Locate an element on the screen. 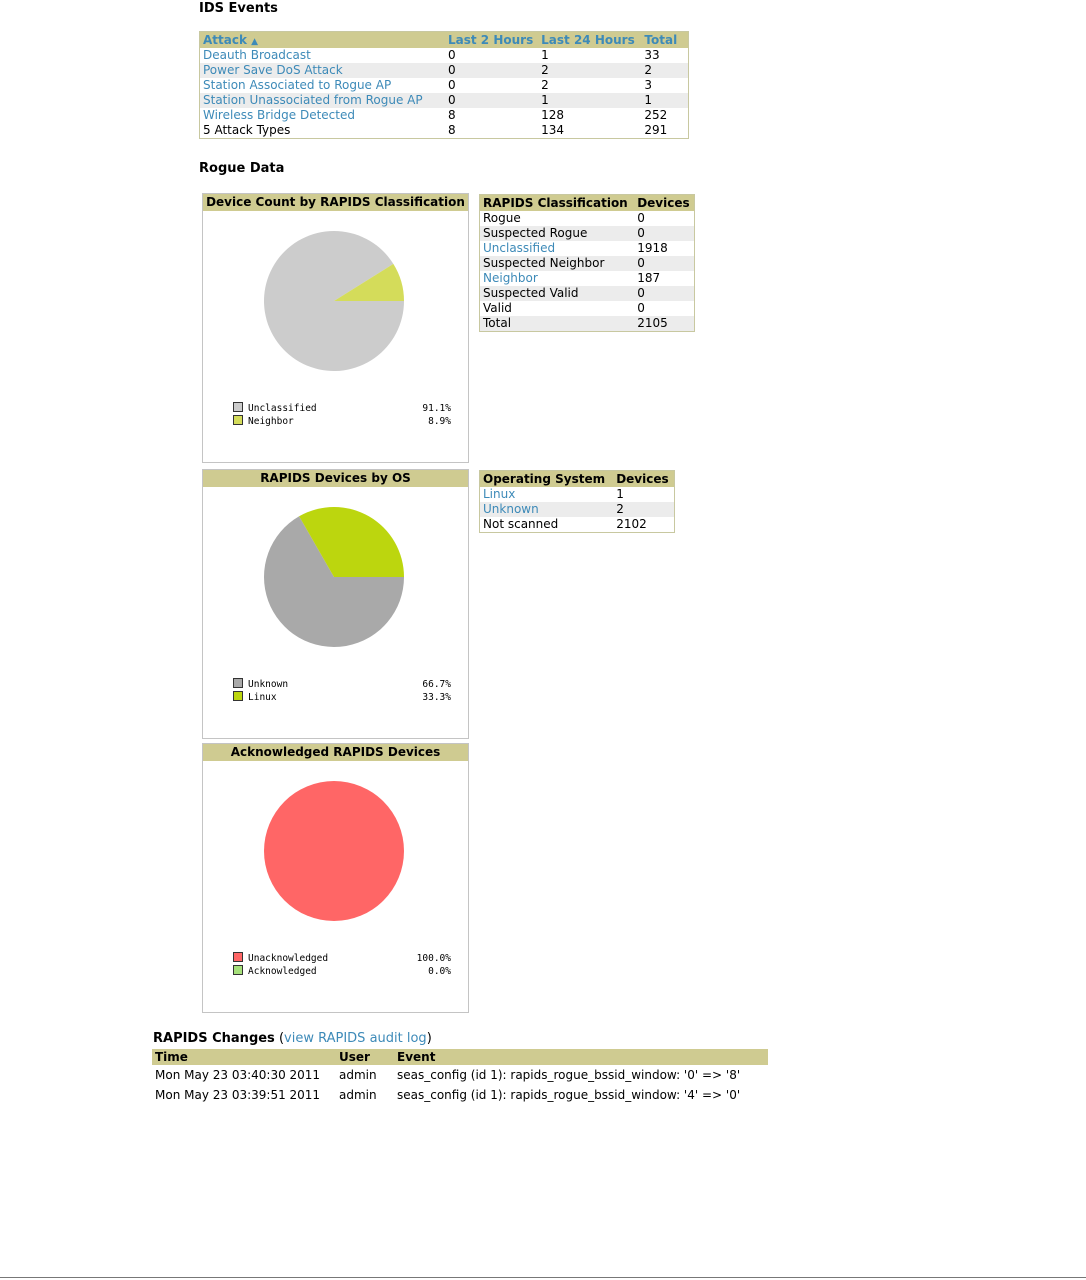 This screenshot has height=1280, width=1086. classification-name: Neighbor is located at coordinates (557, 278).